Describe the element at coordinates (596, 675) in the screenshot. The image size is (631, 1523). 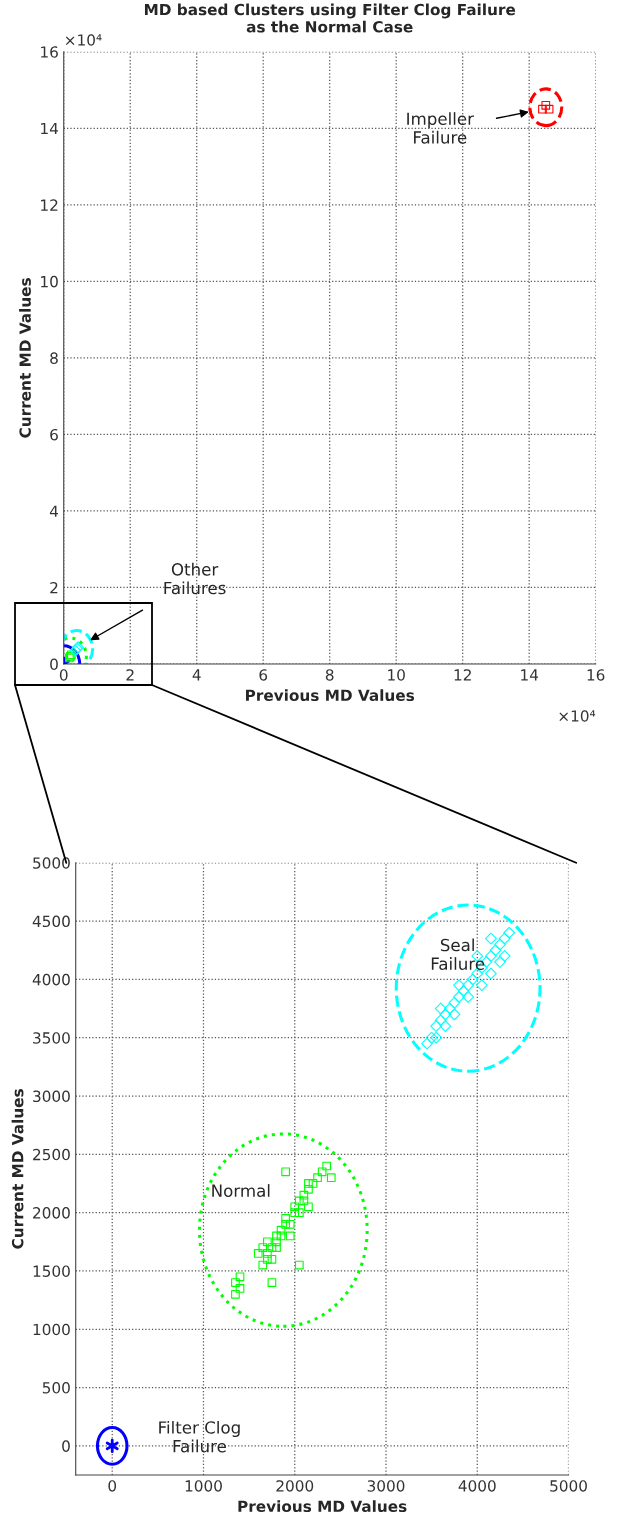
I see `x-tick-label: 16` at that location.